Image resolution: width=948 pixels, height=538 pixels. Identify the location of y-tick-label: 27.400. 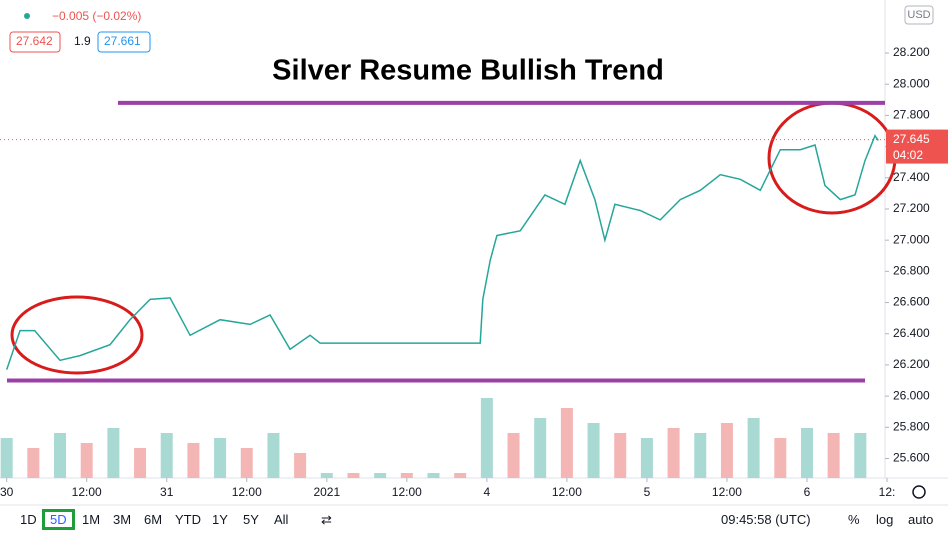
(911, 177).